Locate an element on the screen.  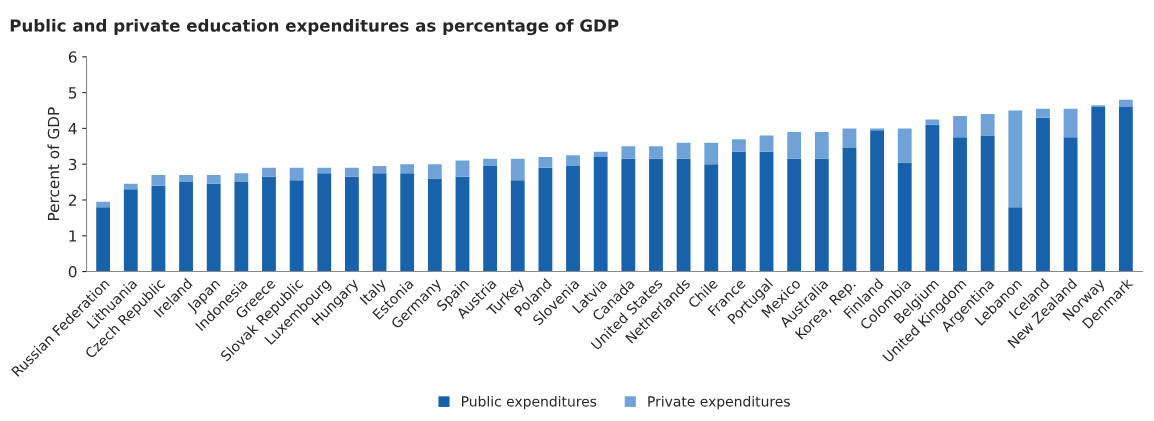
y-tick-label: 1 is located at coordinates (73, 236).